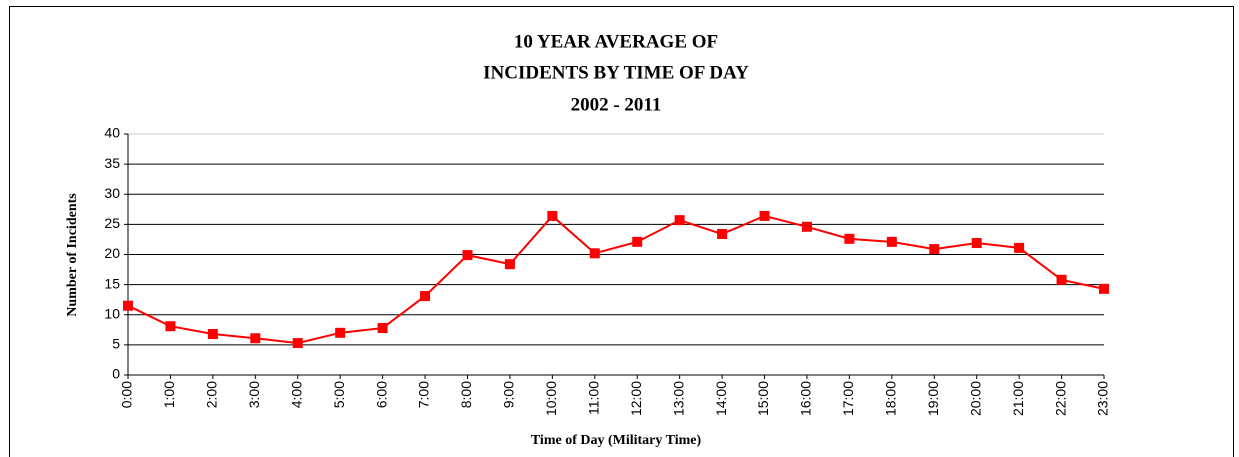  What do you see at coordinates (116, 344) in the screenshot?
I see `y-tick-label: 5` at bounding box center [116, 344].